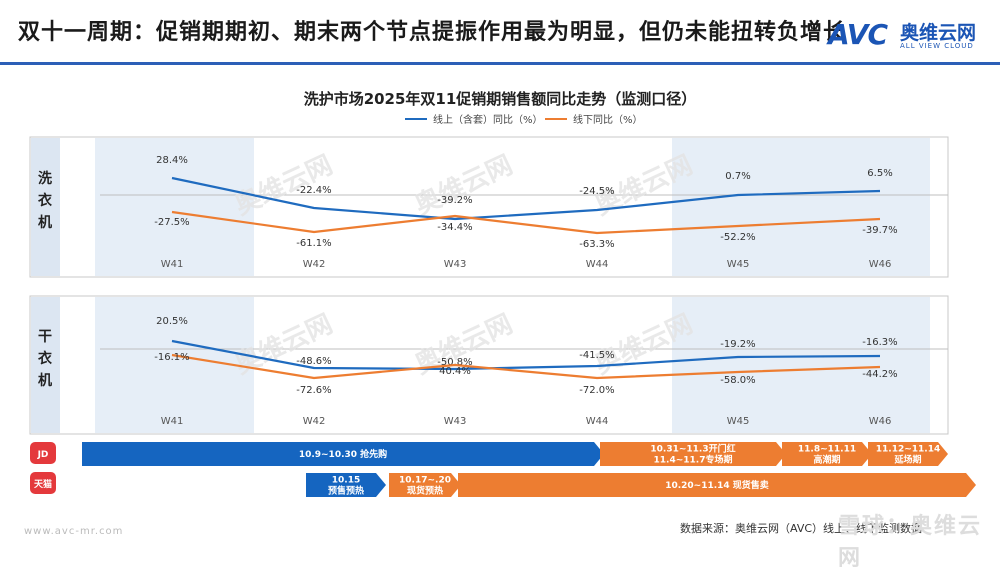  What do you see at coordinates (937, 46) in the screenshot?
I see `logo-en: ALL VIEW CLOUD` at bounding box center [937, 46].